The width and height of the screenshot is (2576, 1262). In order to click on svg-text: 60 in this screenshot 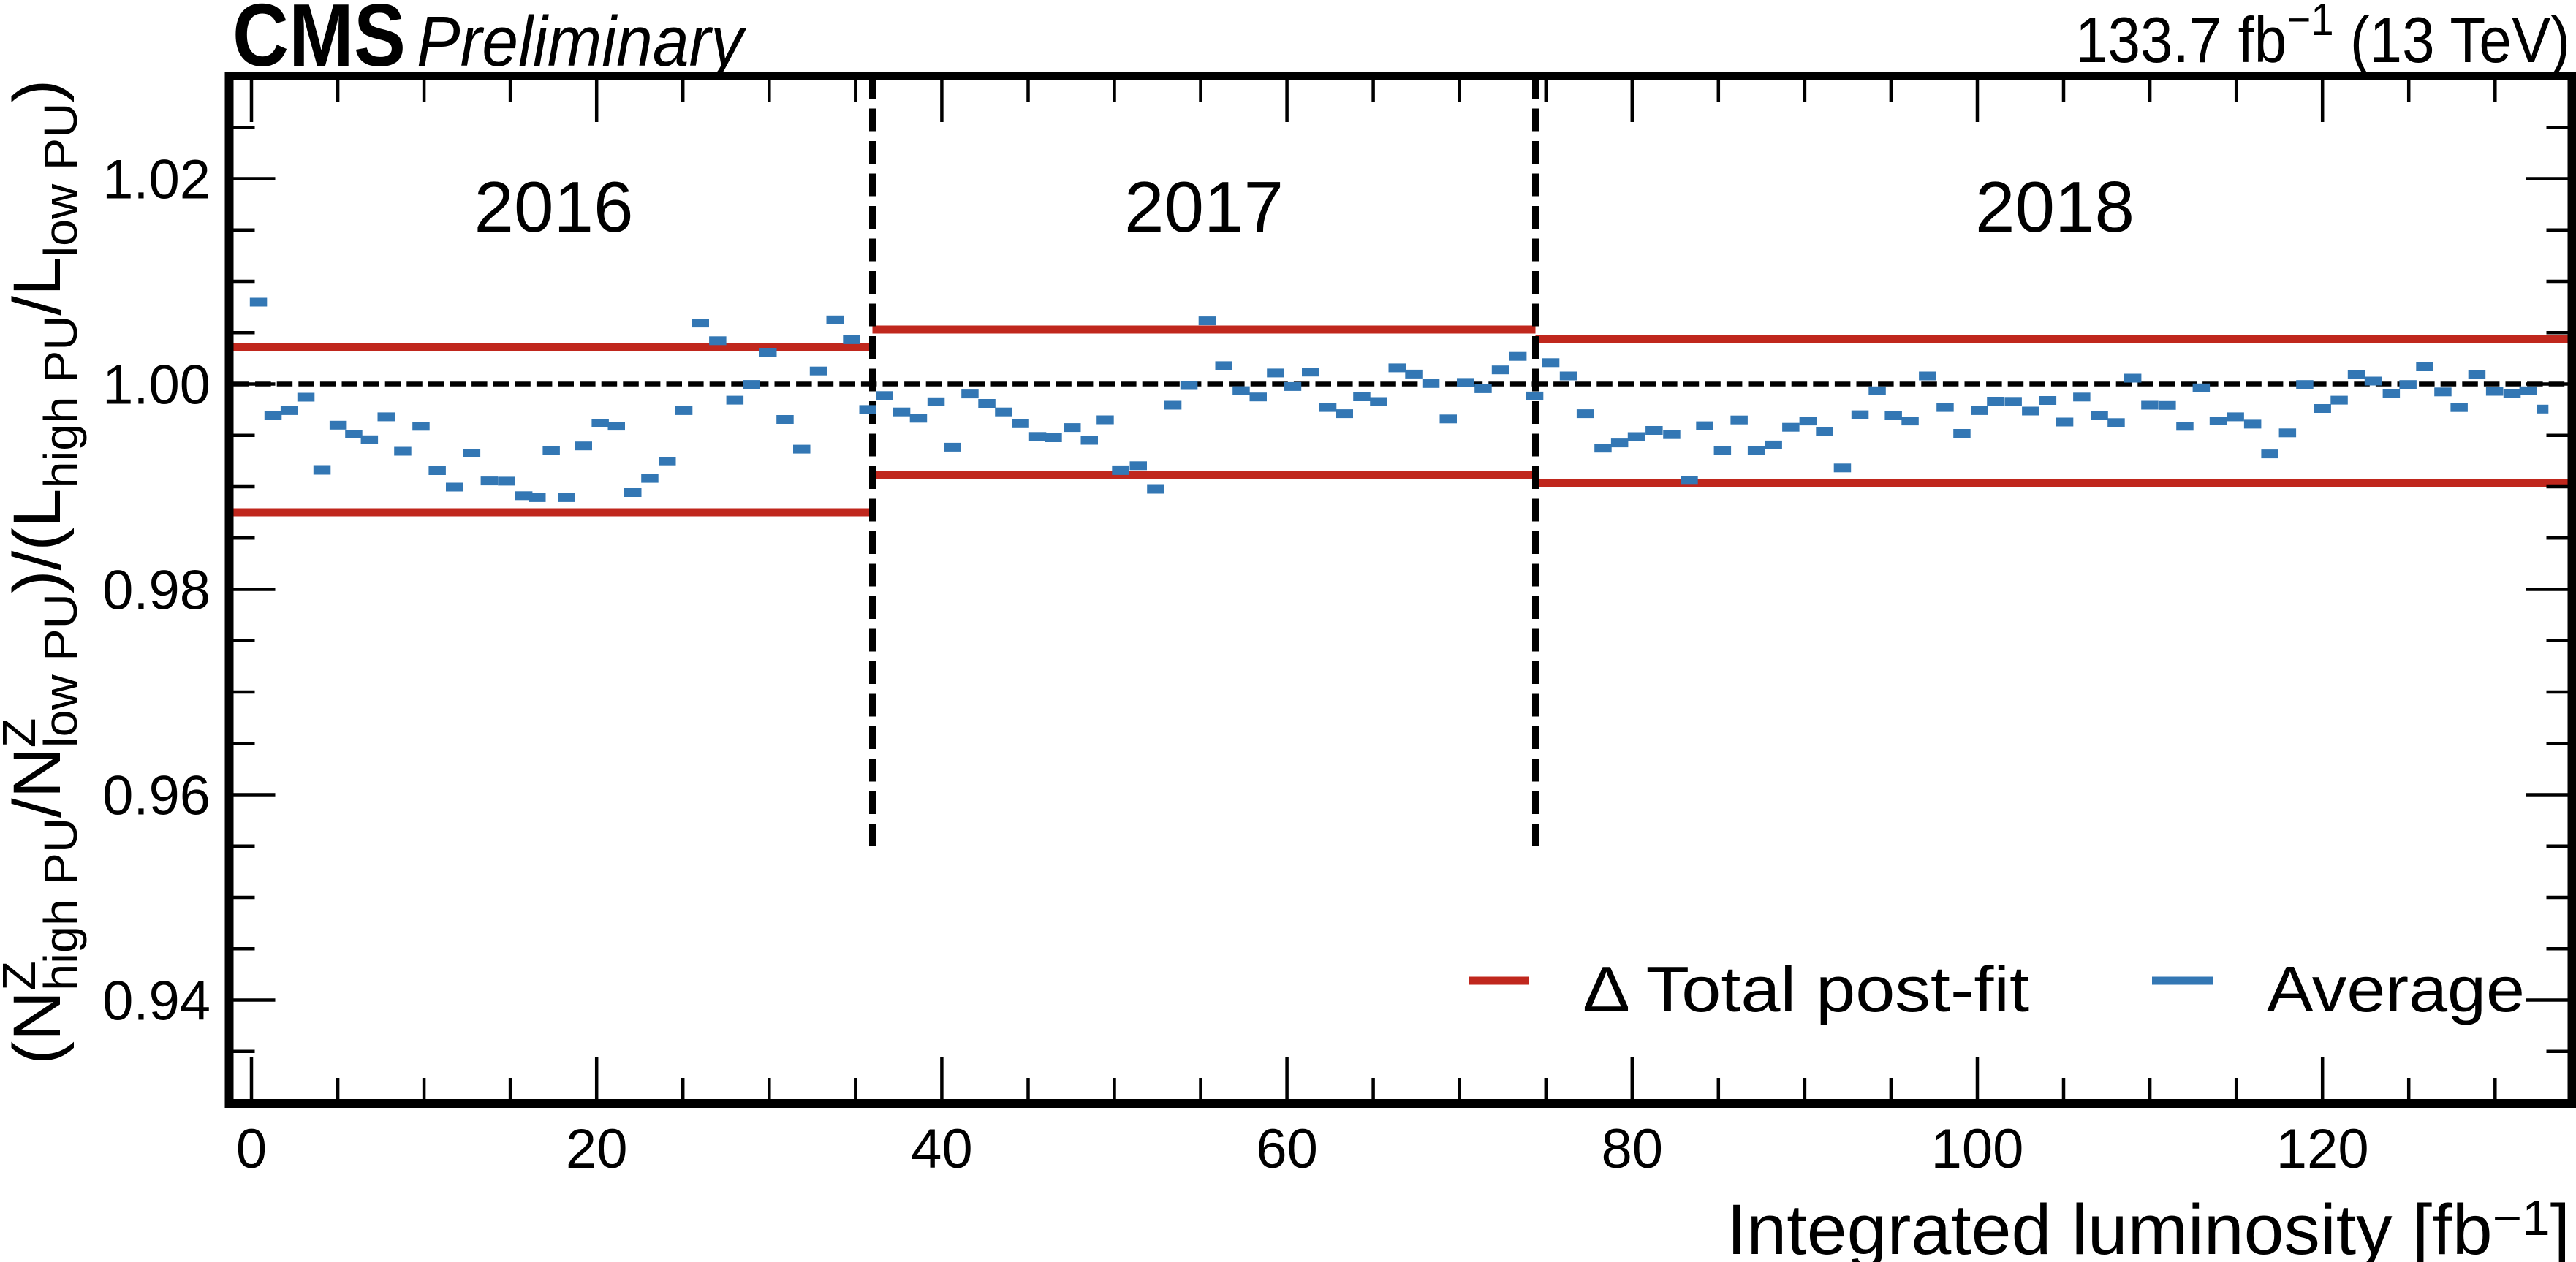, I will do `click(1287, 1149)`.